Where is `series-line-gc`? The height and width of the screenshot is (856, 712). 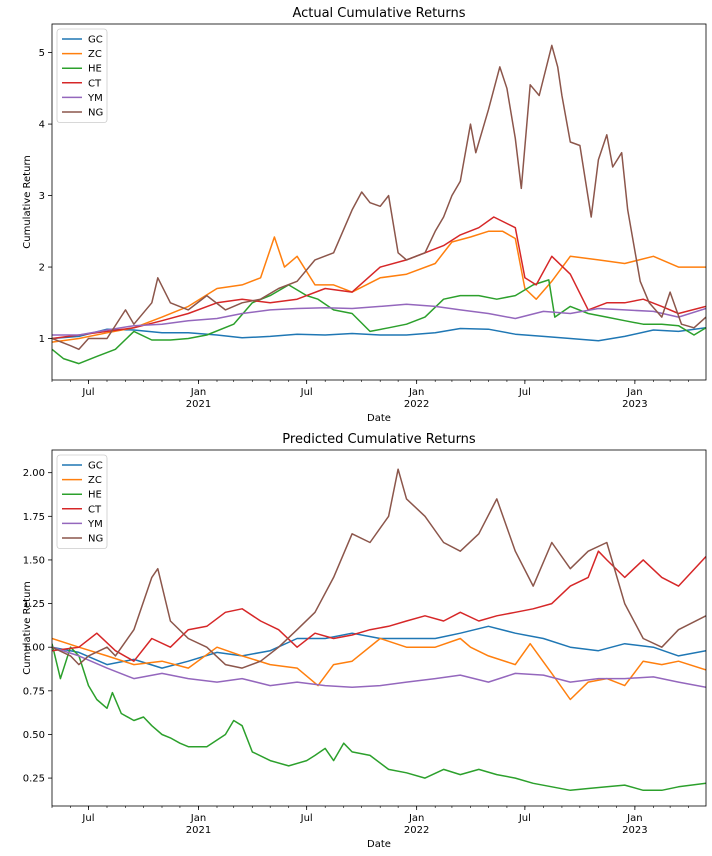
series-line-gc is located at coordinates (379, 334).